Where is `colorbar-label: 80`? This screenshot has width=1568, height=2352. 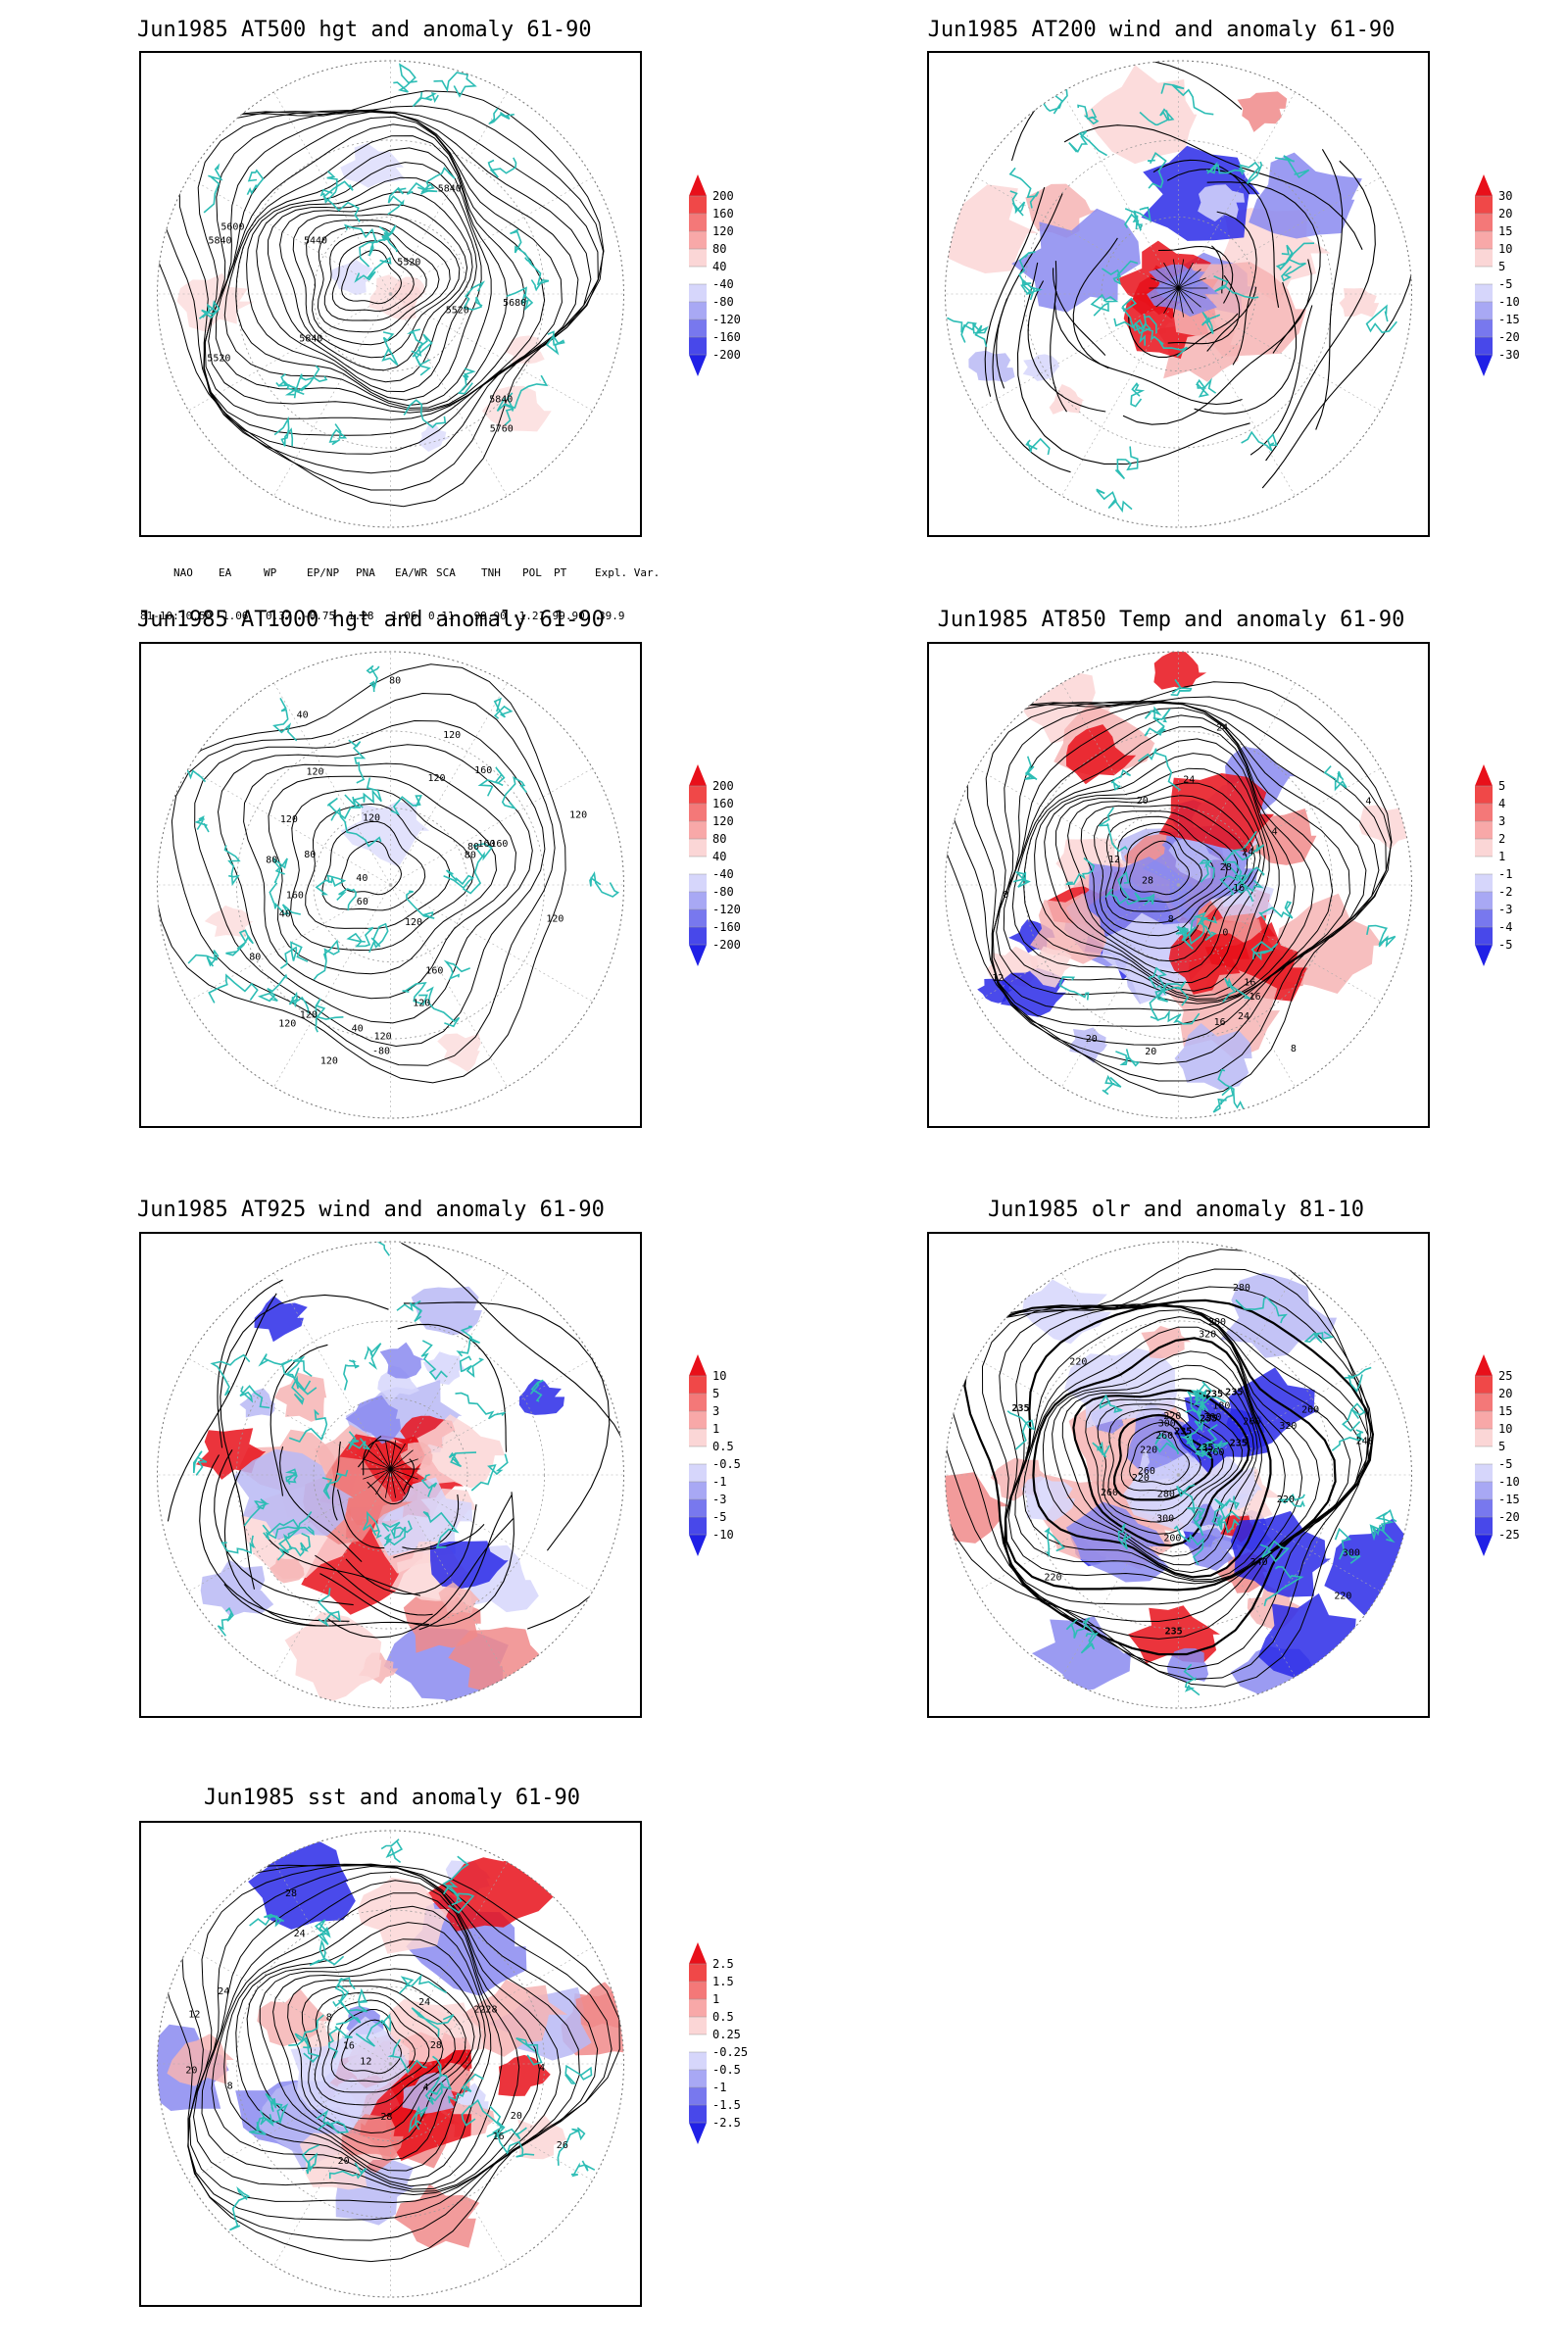
colorbar-label: 80 is located at coordinates (719, 249).